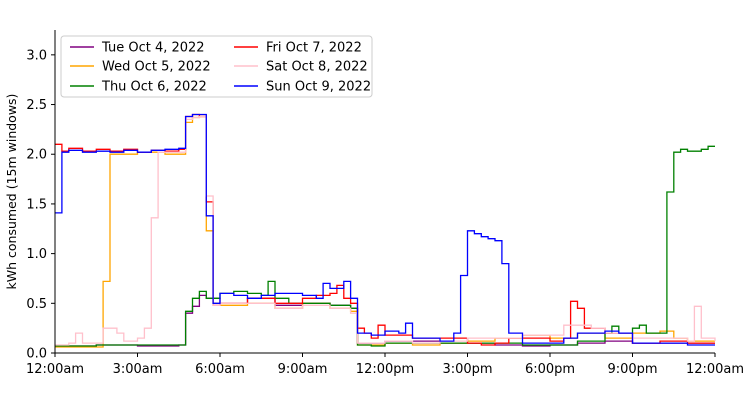 This screenshot has width=750, height=400. What do you see at coordinates (55, 369) in the screenshot?
I see `x-tick-label-0: 12:00am` at bounding box center [55, 369].